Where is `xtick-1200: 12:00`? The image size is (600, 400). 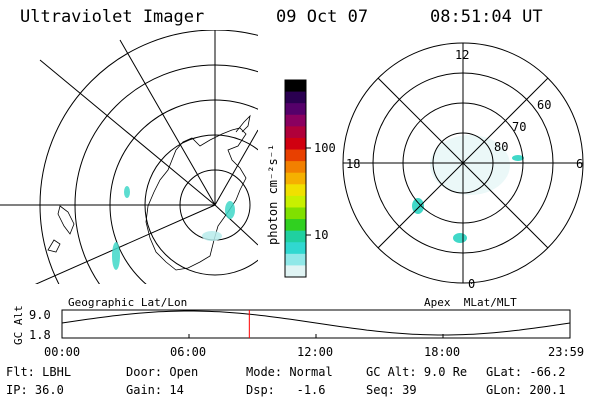
xtick-1200: 12:00 is located at coordinates (315, 352).